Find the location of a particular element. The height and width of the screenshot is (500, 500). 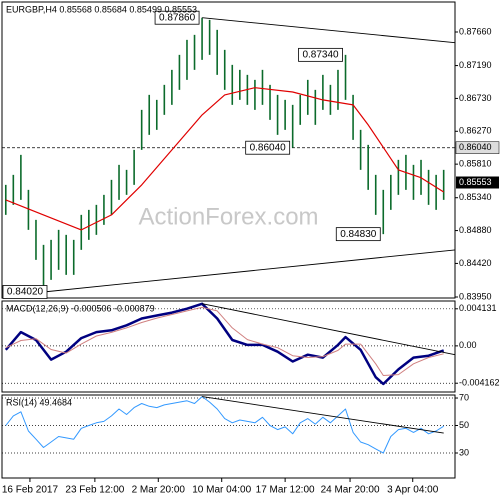

watermark: ActionForex.com is located at coordinates (228, 216).